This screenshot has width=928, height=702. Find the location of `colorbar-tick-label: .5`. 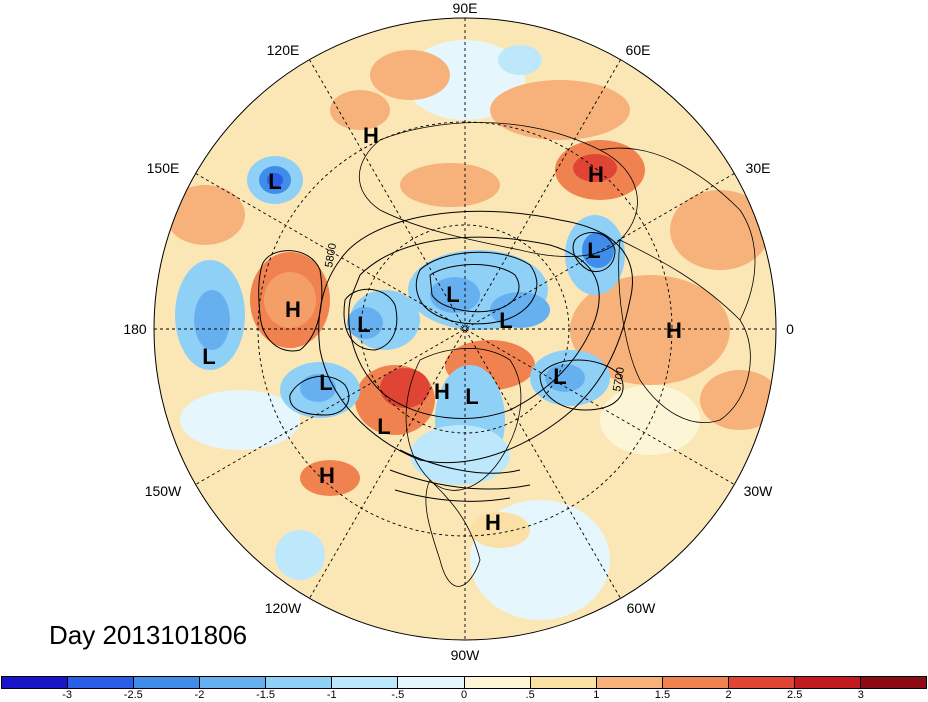

colorbar-tick-label: .5 is located at coordinates (530, 695).